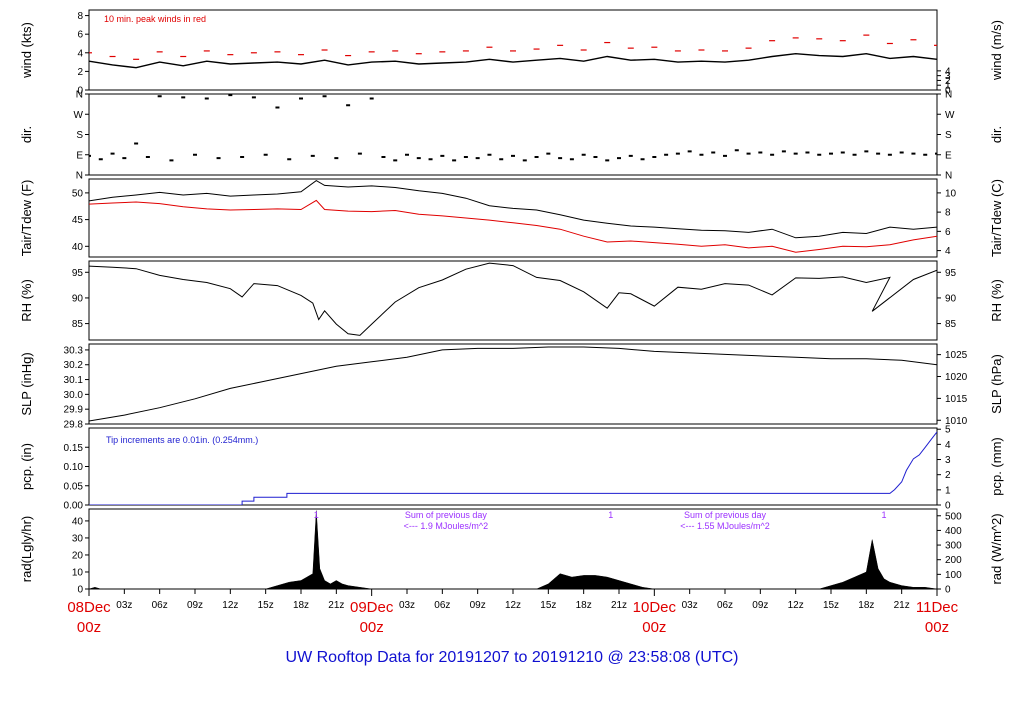 This screenshot has width=1024, height=705. What do you see at coordinates (953, 560) in the screenshot?
I see `y-right-tick-label: 200` at bounding box center [953, 560].